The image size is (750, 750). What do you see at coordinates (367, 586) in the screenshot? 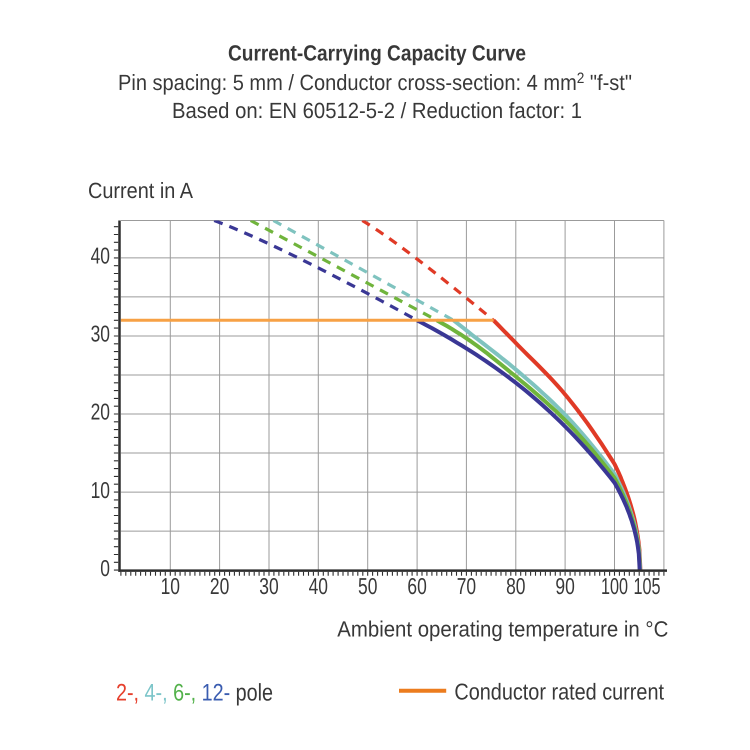
I see `svg-text: 50` at bounding box center [367, 586].